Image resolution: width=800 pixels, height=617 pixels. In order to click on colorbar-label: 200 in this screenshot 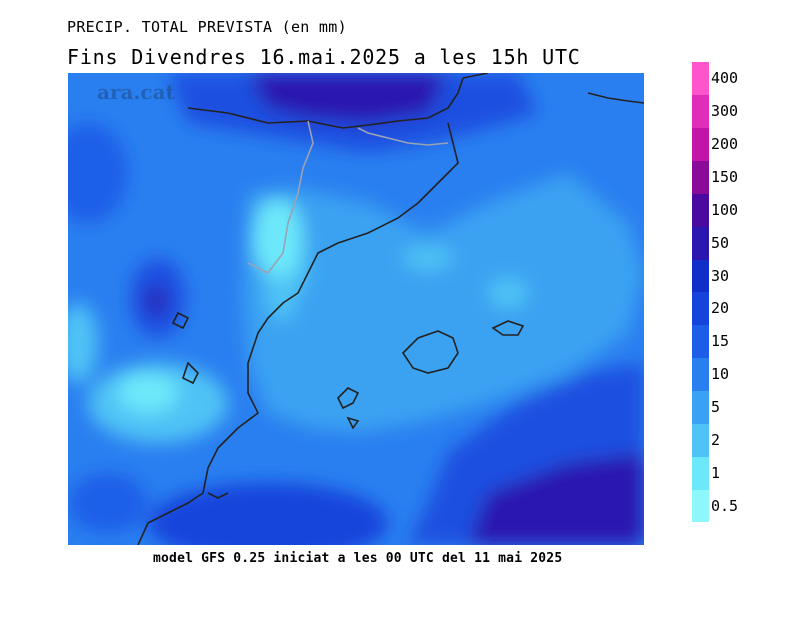, I will do `click(725, 144)`.